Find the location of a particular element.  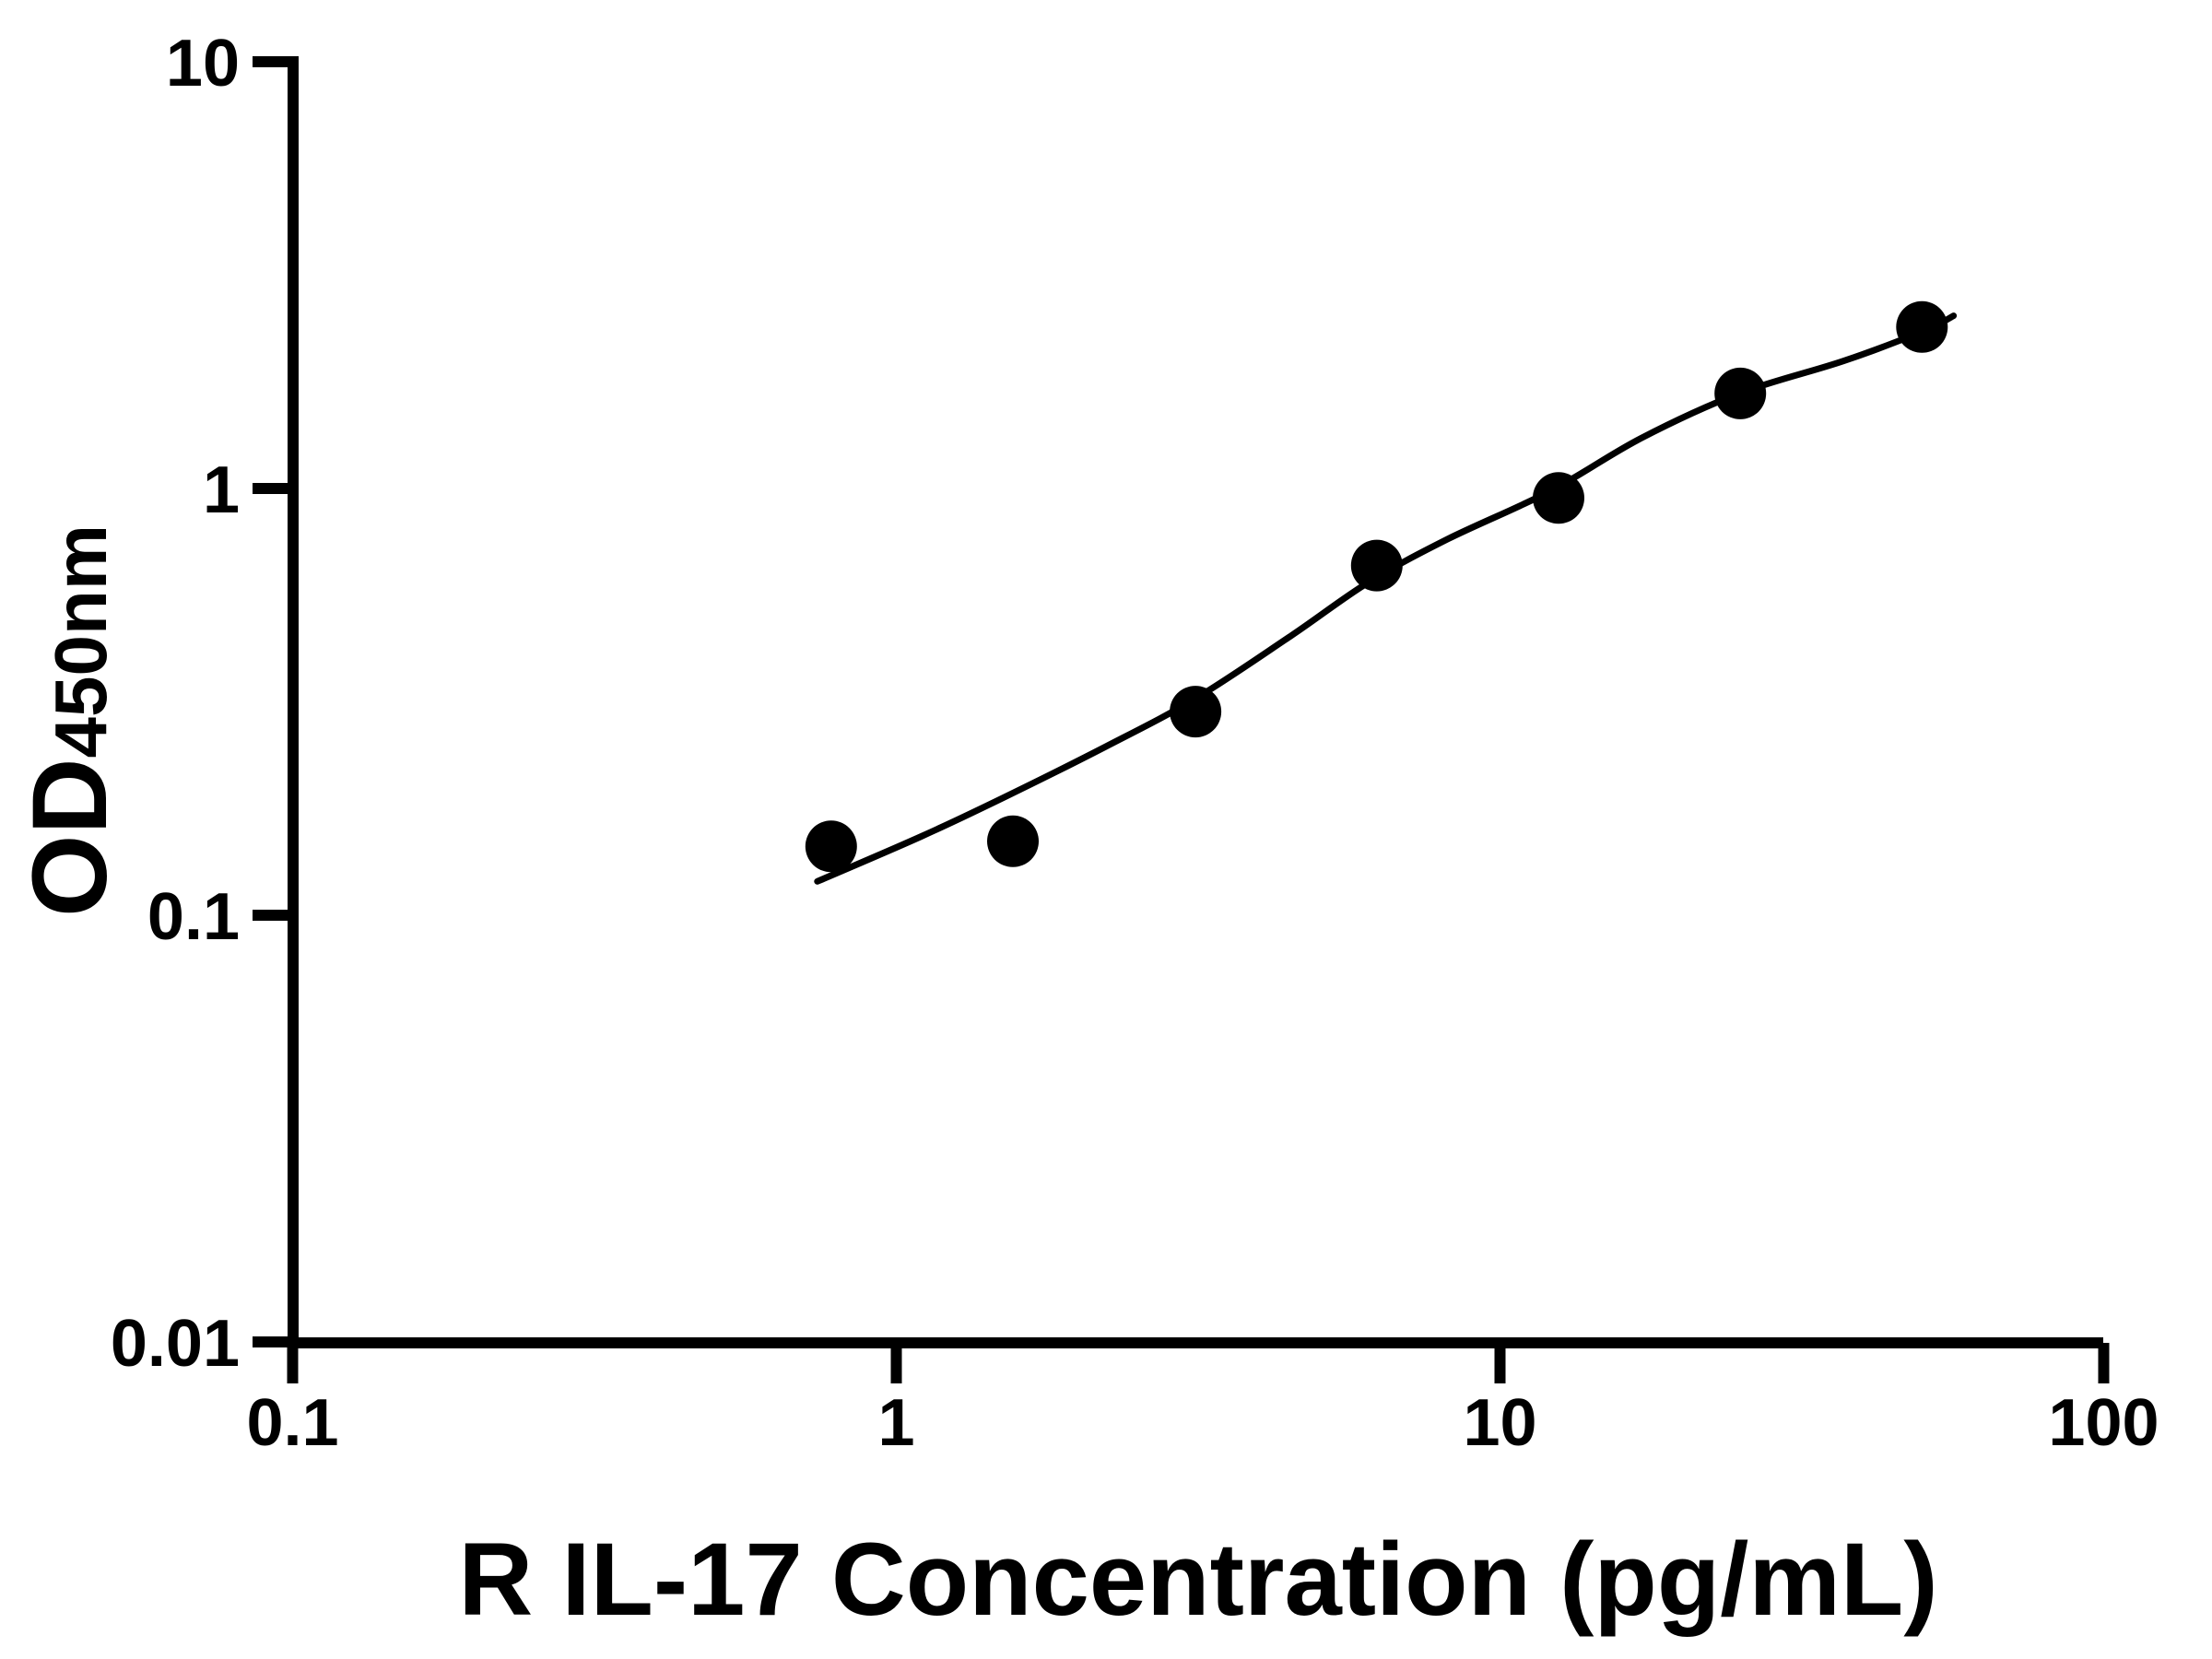

y-axis-title: OD450nm is located at coordinates (70, 720).